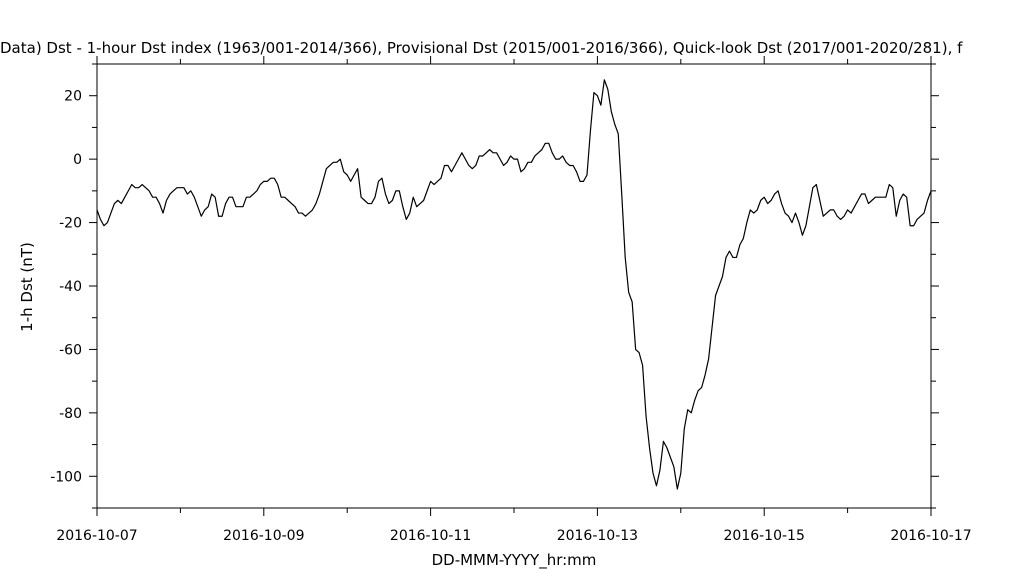 This screenshot has width=1011, height=573. What do you see at coordinates (597, 536) in the screenshot?
I see `x-tick-label: 2016-10-13` at bounding box center [597, 536].